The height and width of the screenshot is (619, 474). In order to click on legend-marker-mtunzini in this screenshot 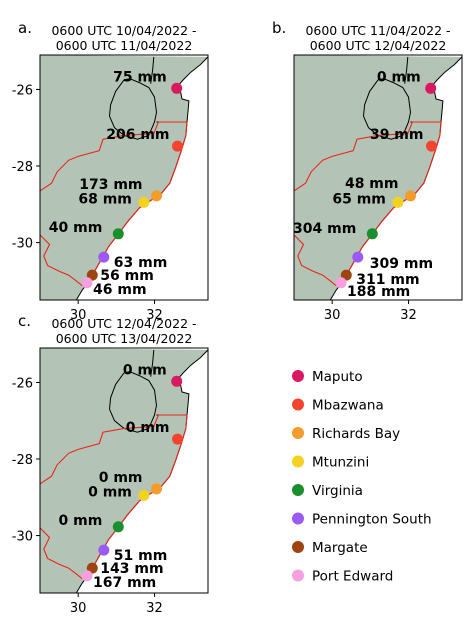, I will do `click(298, 461)`.